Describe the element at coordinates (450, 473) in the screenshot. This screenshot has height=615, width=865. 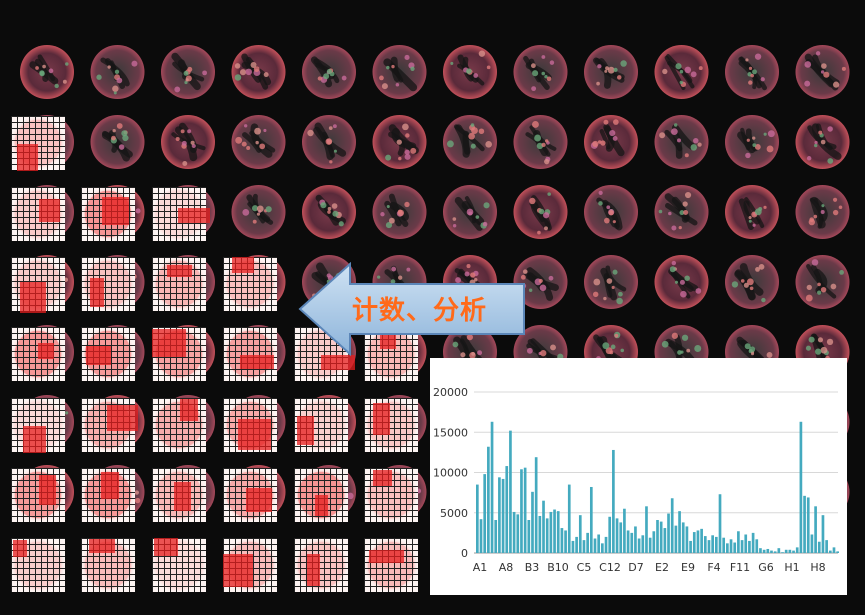
I see `y-tick-label: 10000` at that location.